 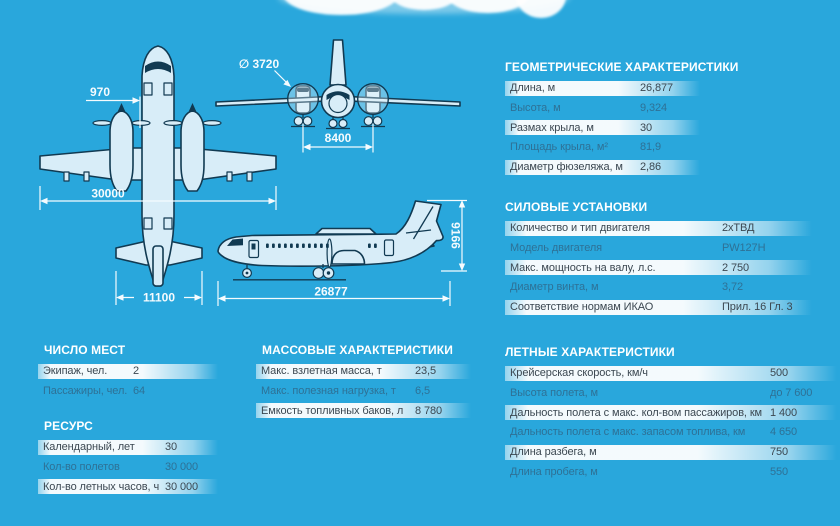 What do you see at coordinates (158, 266) in the screenshot?
I see `fin-top-view` at bounding box center [158, 266].